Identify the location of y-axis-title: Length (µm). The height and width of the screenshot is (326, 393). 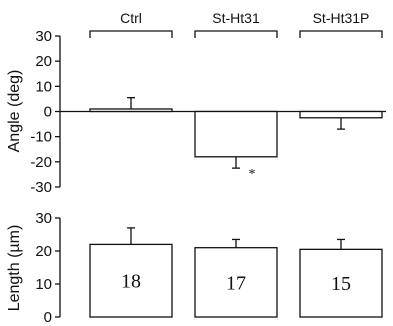
(14, 268).